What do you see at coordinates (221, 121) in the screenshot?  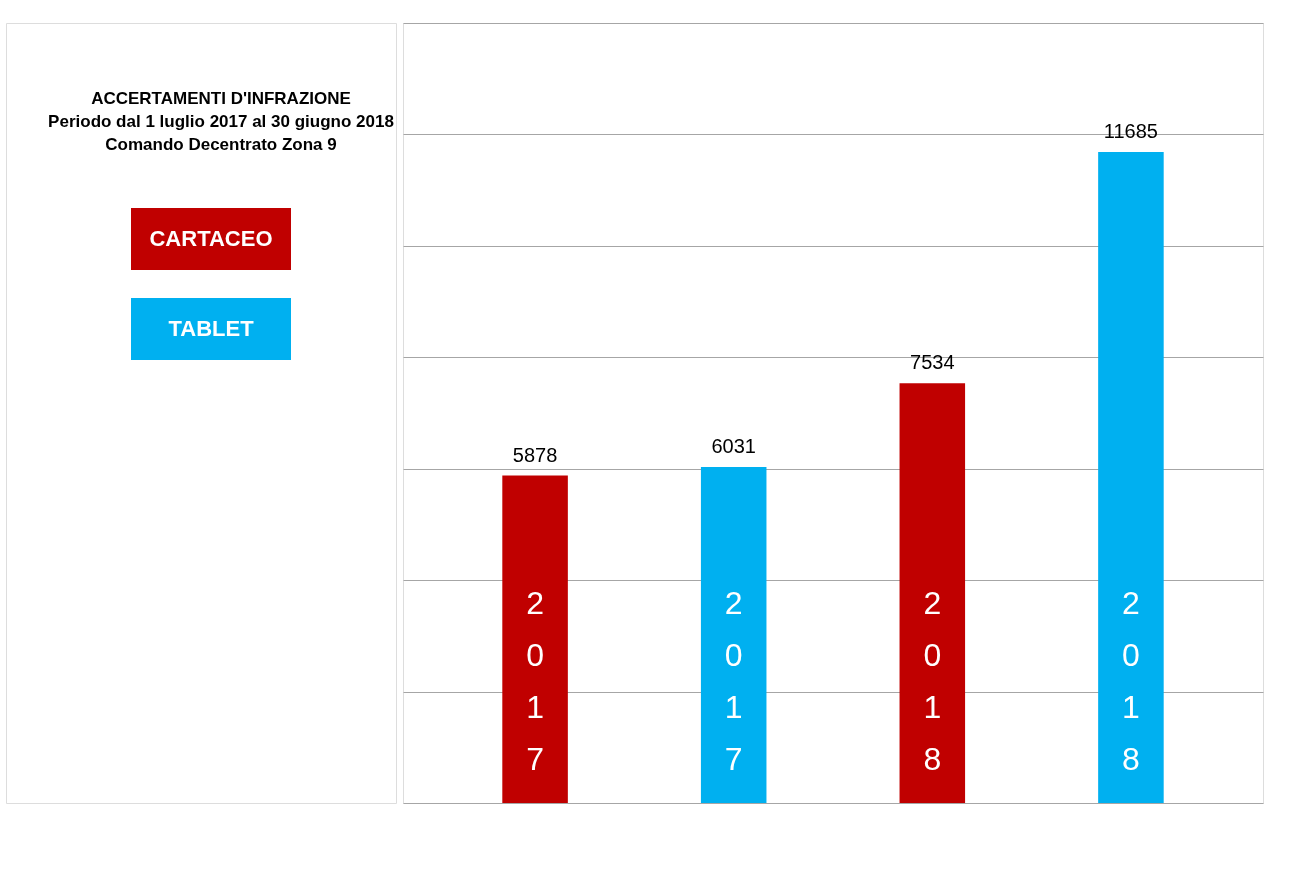 I see `text: ACCERTAMENTI D'INFRAZIONE Periodo dal 1 luglio 2017 al 30 giugno 2018 Comando Decentrato Zona 9` at bounding box center [221, 121].